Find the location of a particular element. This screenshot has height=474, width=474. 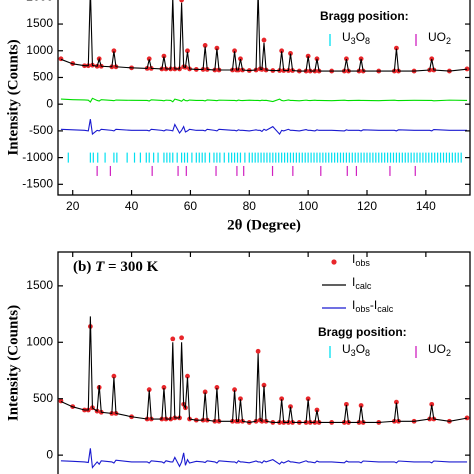

panel-title: (b) T = 300 K is located at coordinates (116, 267).